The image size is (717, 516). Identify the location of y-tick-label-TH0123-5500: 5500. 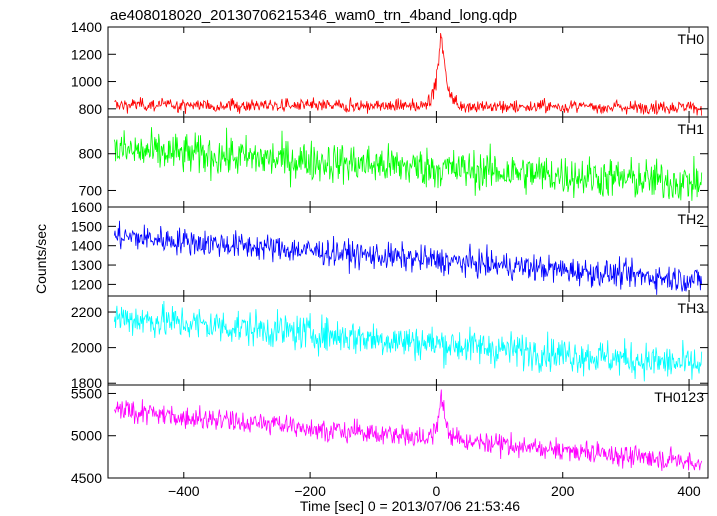
(86, 393).